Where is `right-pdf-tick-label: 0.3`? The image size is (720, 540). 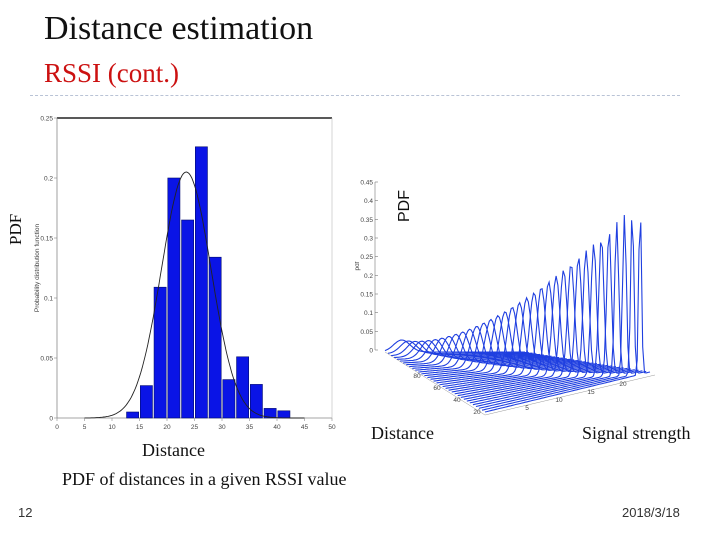 right-pdf-tick-label: 0.3 is located at coordinates (368, 239).